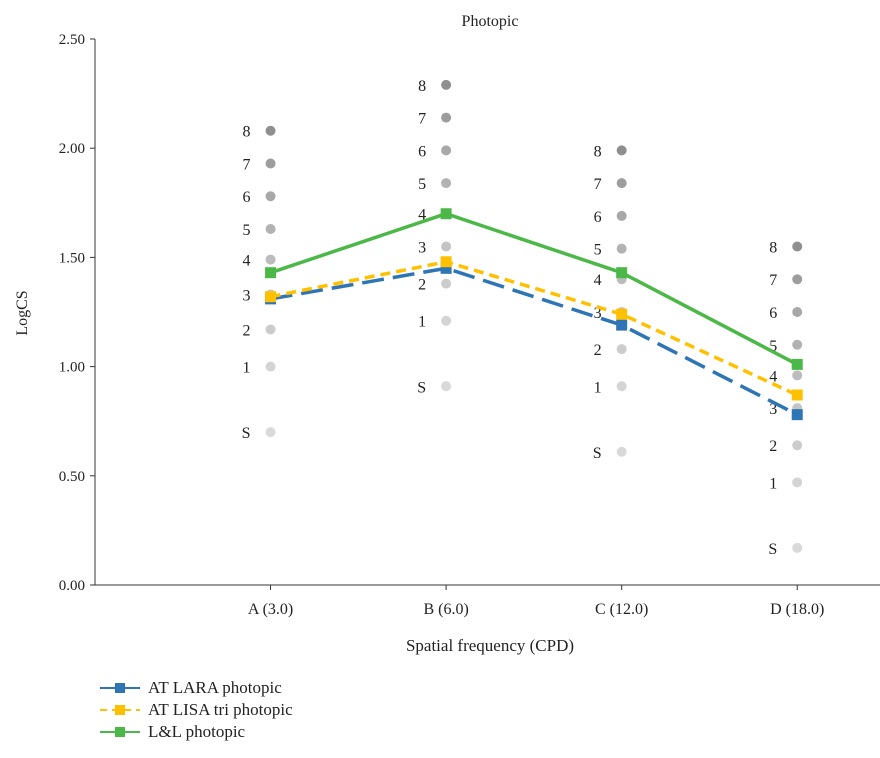 The image size is (880, 758). I want to click on legend-item-at-lisa: AT LISA tri photopic, so click(196, 710).